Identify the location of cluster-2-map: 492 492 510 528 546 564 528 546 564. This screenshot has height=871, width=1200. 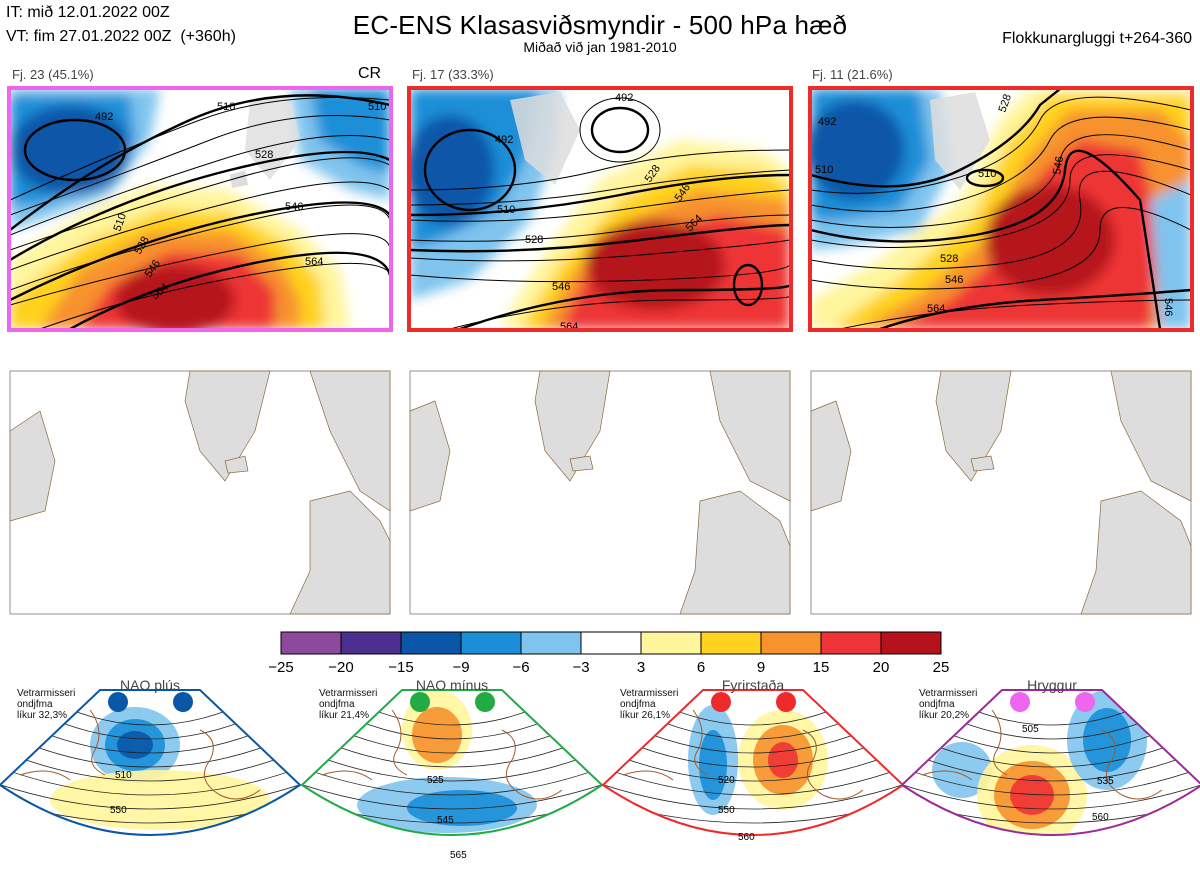
(600, 211).